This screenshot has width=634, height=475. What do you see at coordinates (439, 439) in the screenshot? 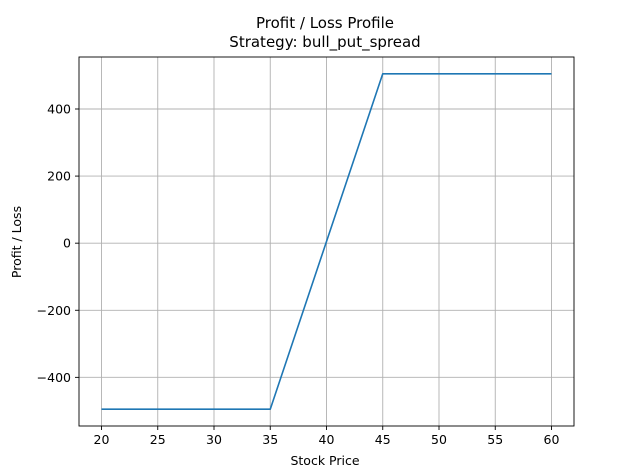
I see `x-tick-label: 50` at bounding box center [439, 439].